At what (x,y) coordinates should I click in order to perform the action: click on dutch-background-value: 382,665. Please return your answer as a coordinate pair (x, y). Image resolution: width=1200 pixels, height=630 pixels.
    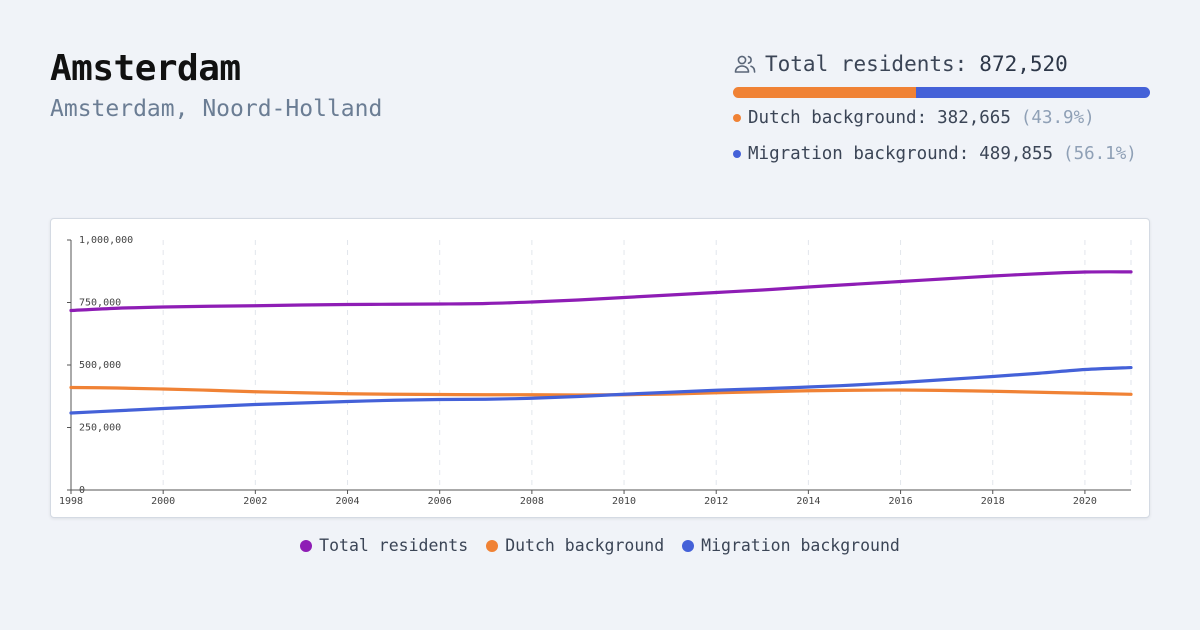
    Looking at the image, I should click on (974, 118).